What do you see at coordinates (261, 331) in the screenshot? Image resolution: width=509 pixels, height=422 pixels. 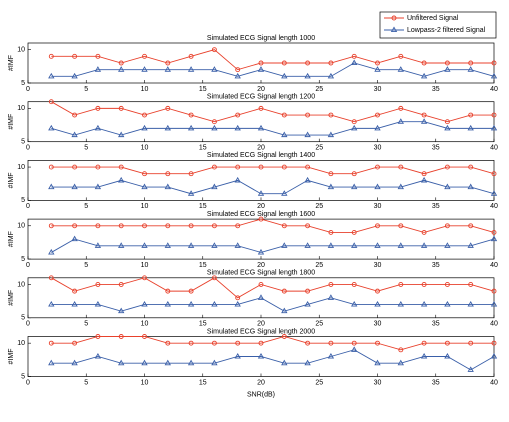 I see `subplot-title: Simulated ECG Signal length 2000` at bounding box center [261, 331].